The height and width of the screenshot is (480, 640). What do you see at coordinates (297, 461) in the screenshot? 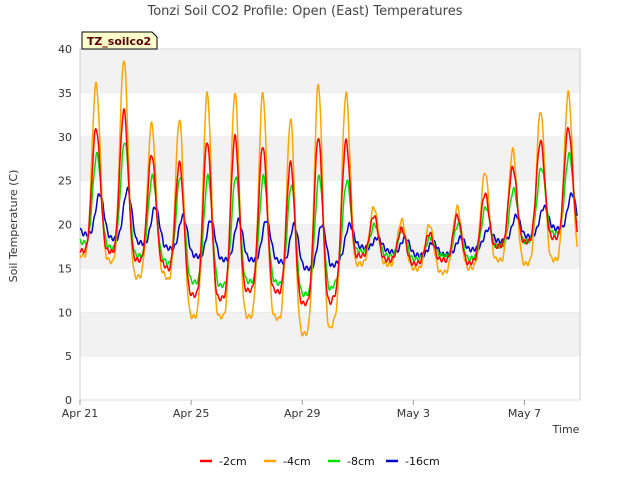
I see `legend-label: -4cm` at bounding box center [297, 461].